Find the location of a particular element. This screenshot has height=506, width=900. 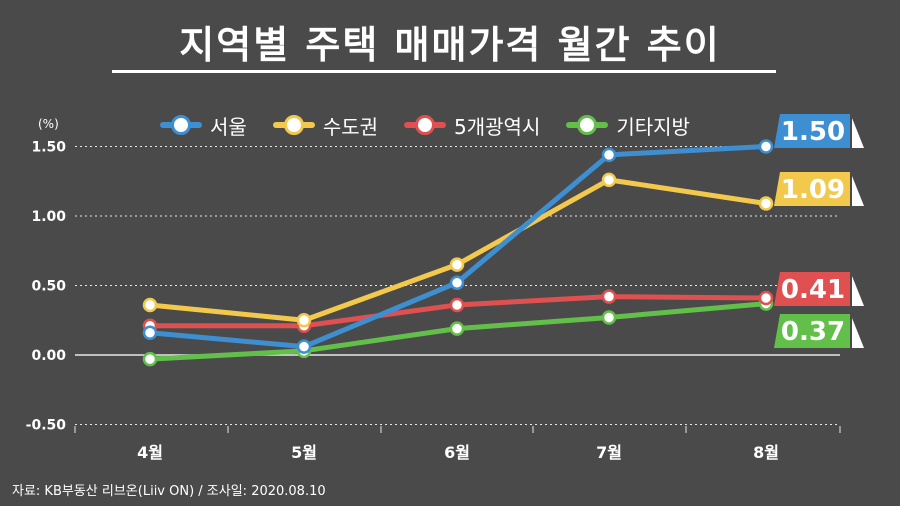

legend: 서울 수도권 5개광역시 기타지방 is located at coordinates (425, 125).